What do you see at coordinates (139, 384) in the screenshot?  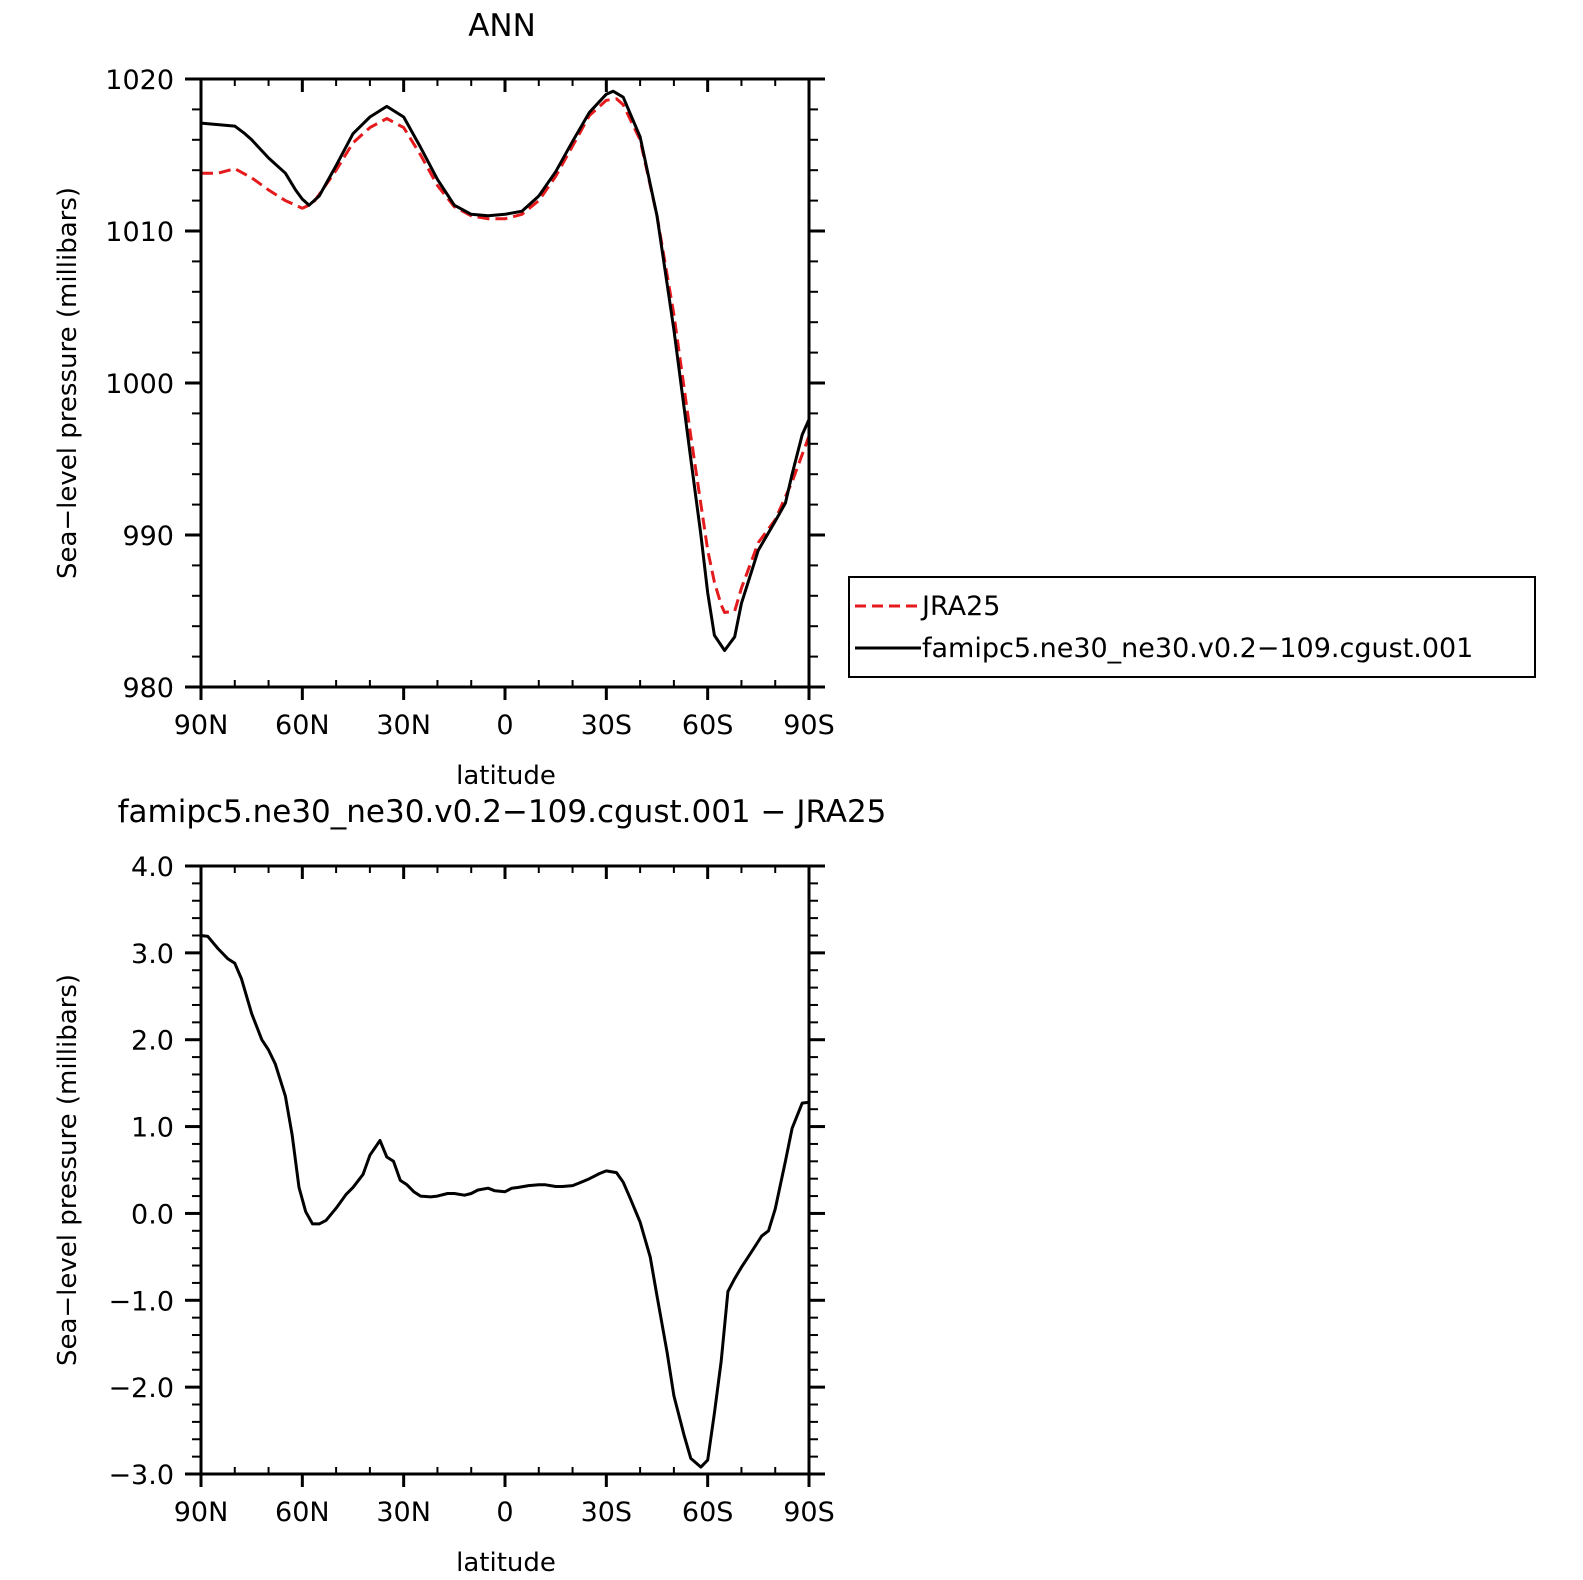 I see `y-tick-label: 1000` at bounding box center [139, 384].